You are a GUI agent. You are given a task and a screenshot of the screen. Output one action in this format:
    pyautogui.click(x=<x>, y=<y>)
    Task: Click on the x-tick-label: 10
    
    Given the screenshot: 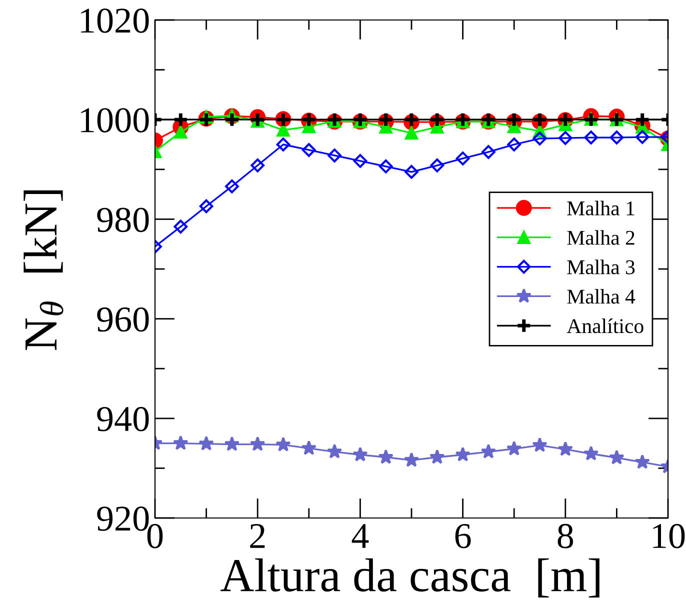 What is the action you would take?
    pyautogui.click(x=669, y=536)
    